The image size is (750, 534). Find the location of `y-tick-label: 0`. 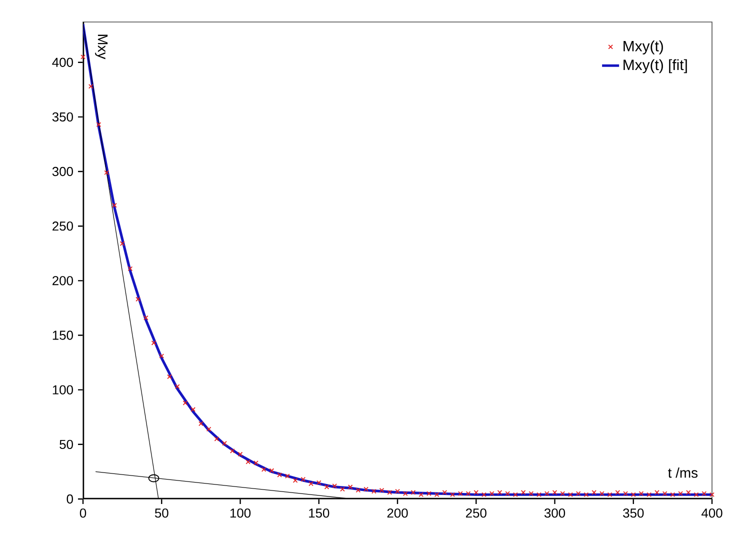

y-tick-label: 0 is located at coordinates (69, 499).